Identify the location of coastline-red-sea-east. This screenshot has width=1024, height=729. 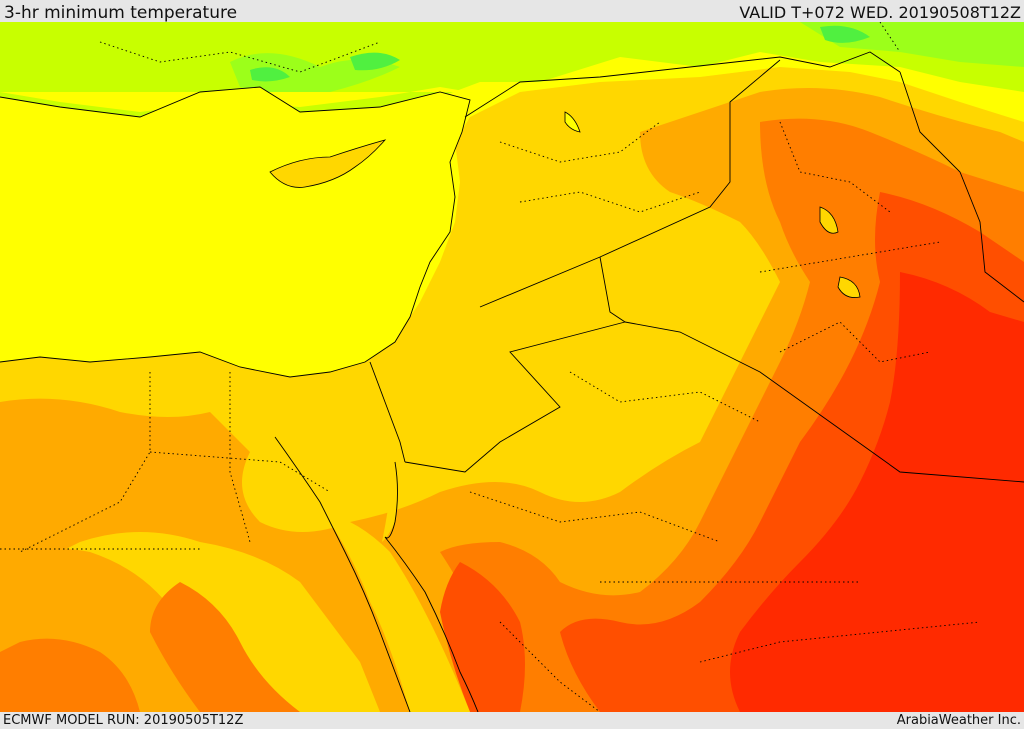
(431, 586).